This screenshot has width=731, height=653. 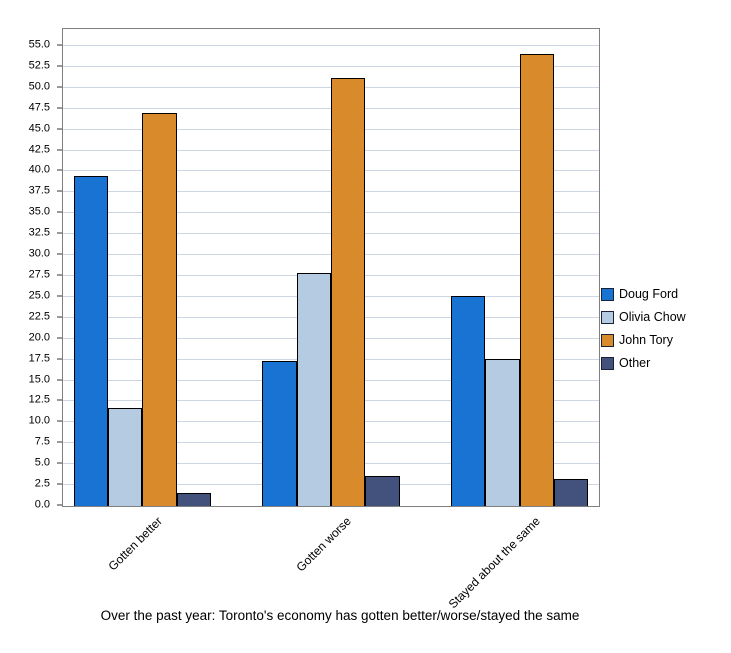 I want to click on legend-label: Other, so click(x=635, y=363).